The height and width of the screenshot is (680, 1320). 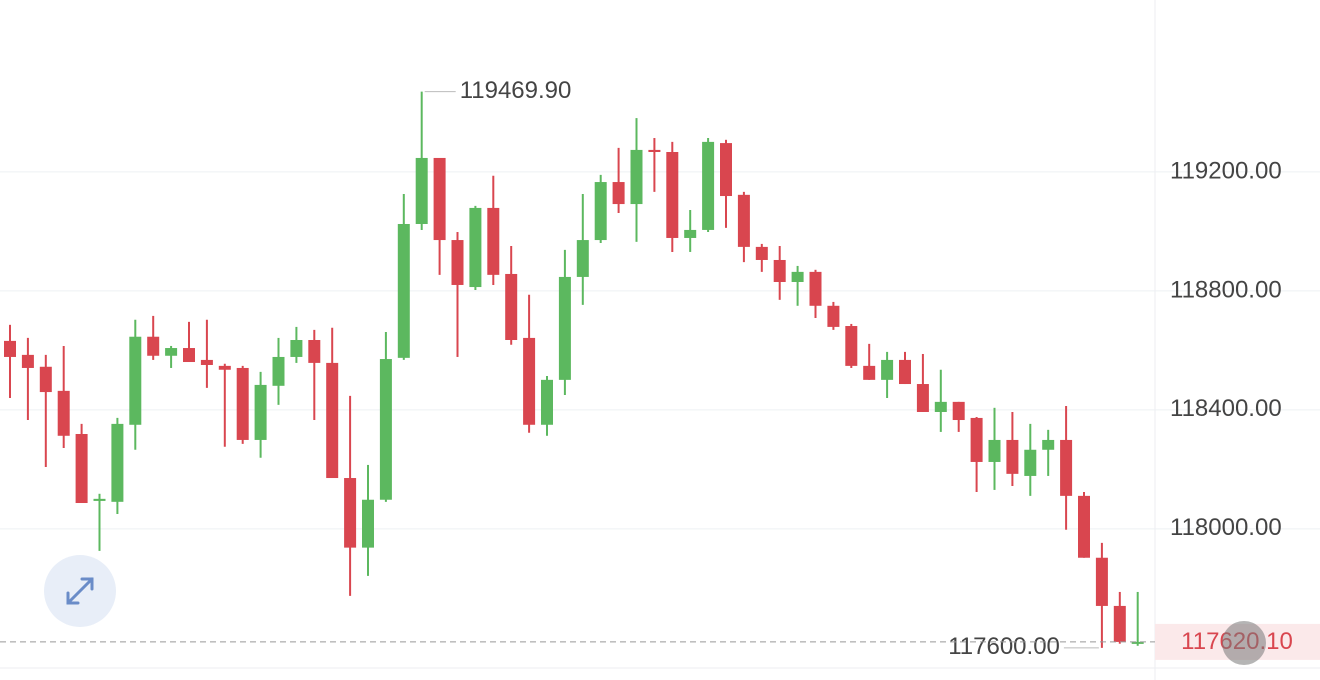 I want to click on scroll-indicator, so click(x=1244, y=643).